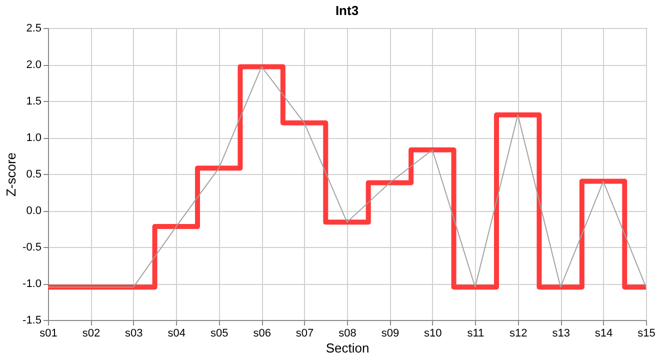  Describe the element at coordinates (91, 334) in the screenshot. I see `x-tick-label: s02` at that location.